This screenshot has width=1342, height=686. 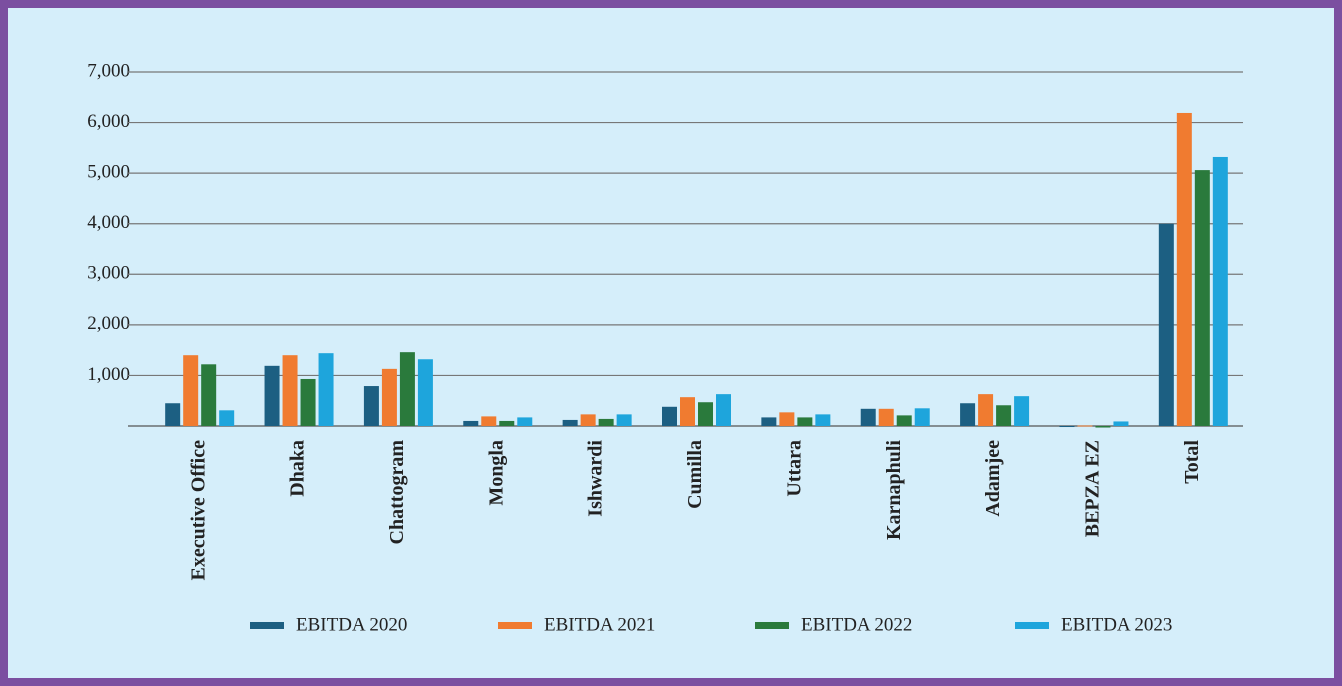 I want to click on x-tick-label: Executive Office, so click(x=198, y=510).